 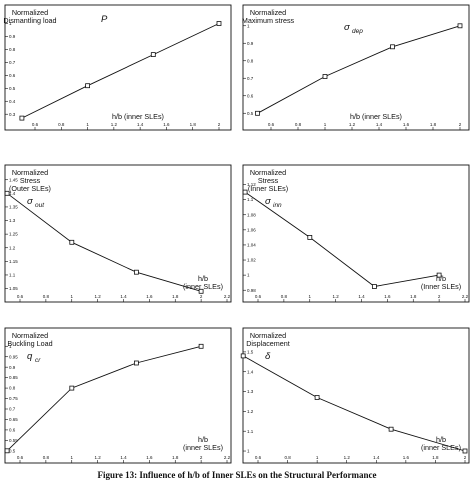 What do you see at coordinates (38, 360) in the screenshot?
I see `variable-subscript: cr` at bounding box center [38, 360].